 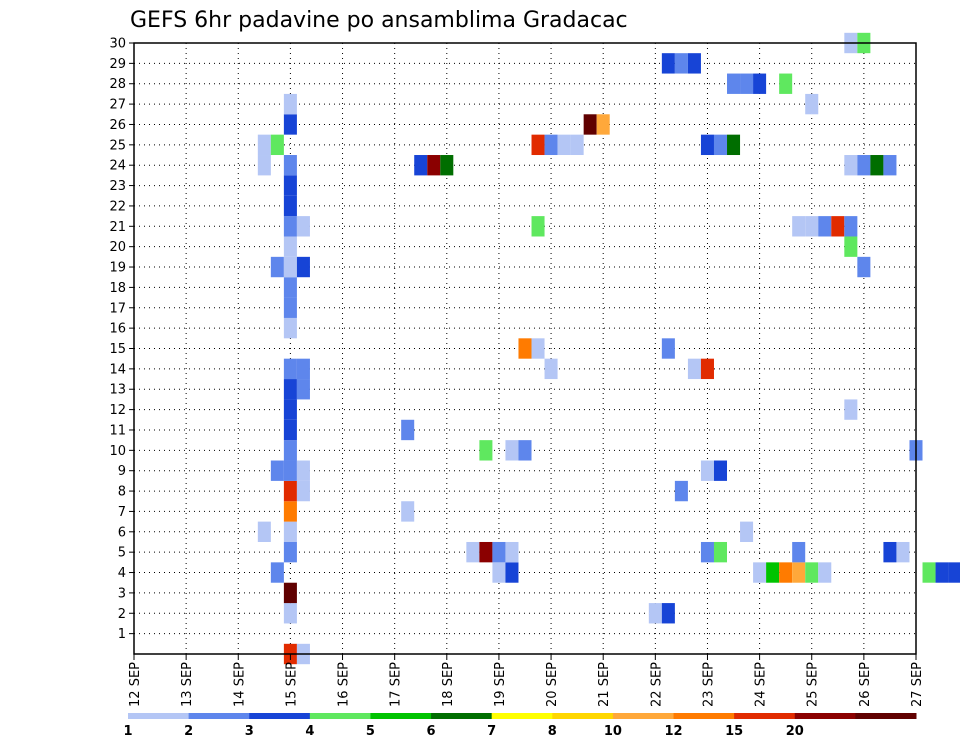 I want to click on y-tick-label: 13, so click(x=117, y=390).